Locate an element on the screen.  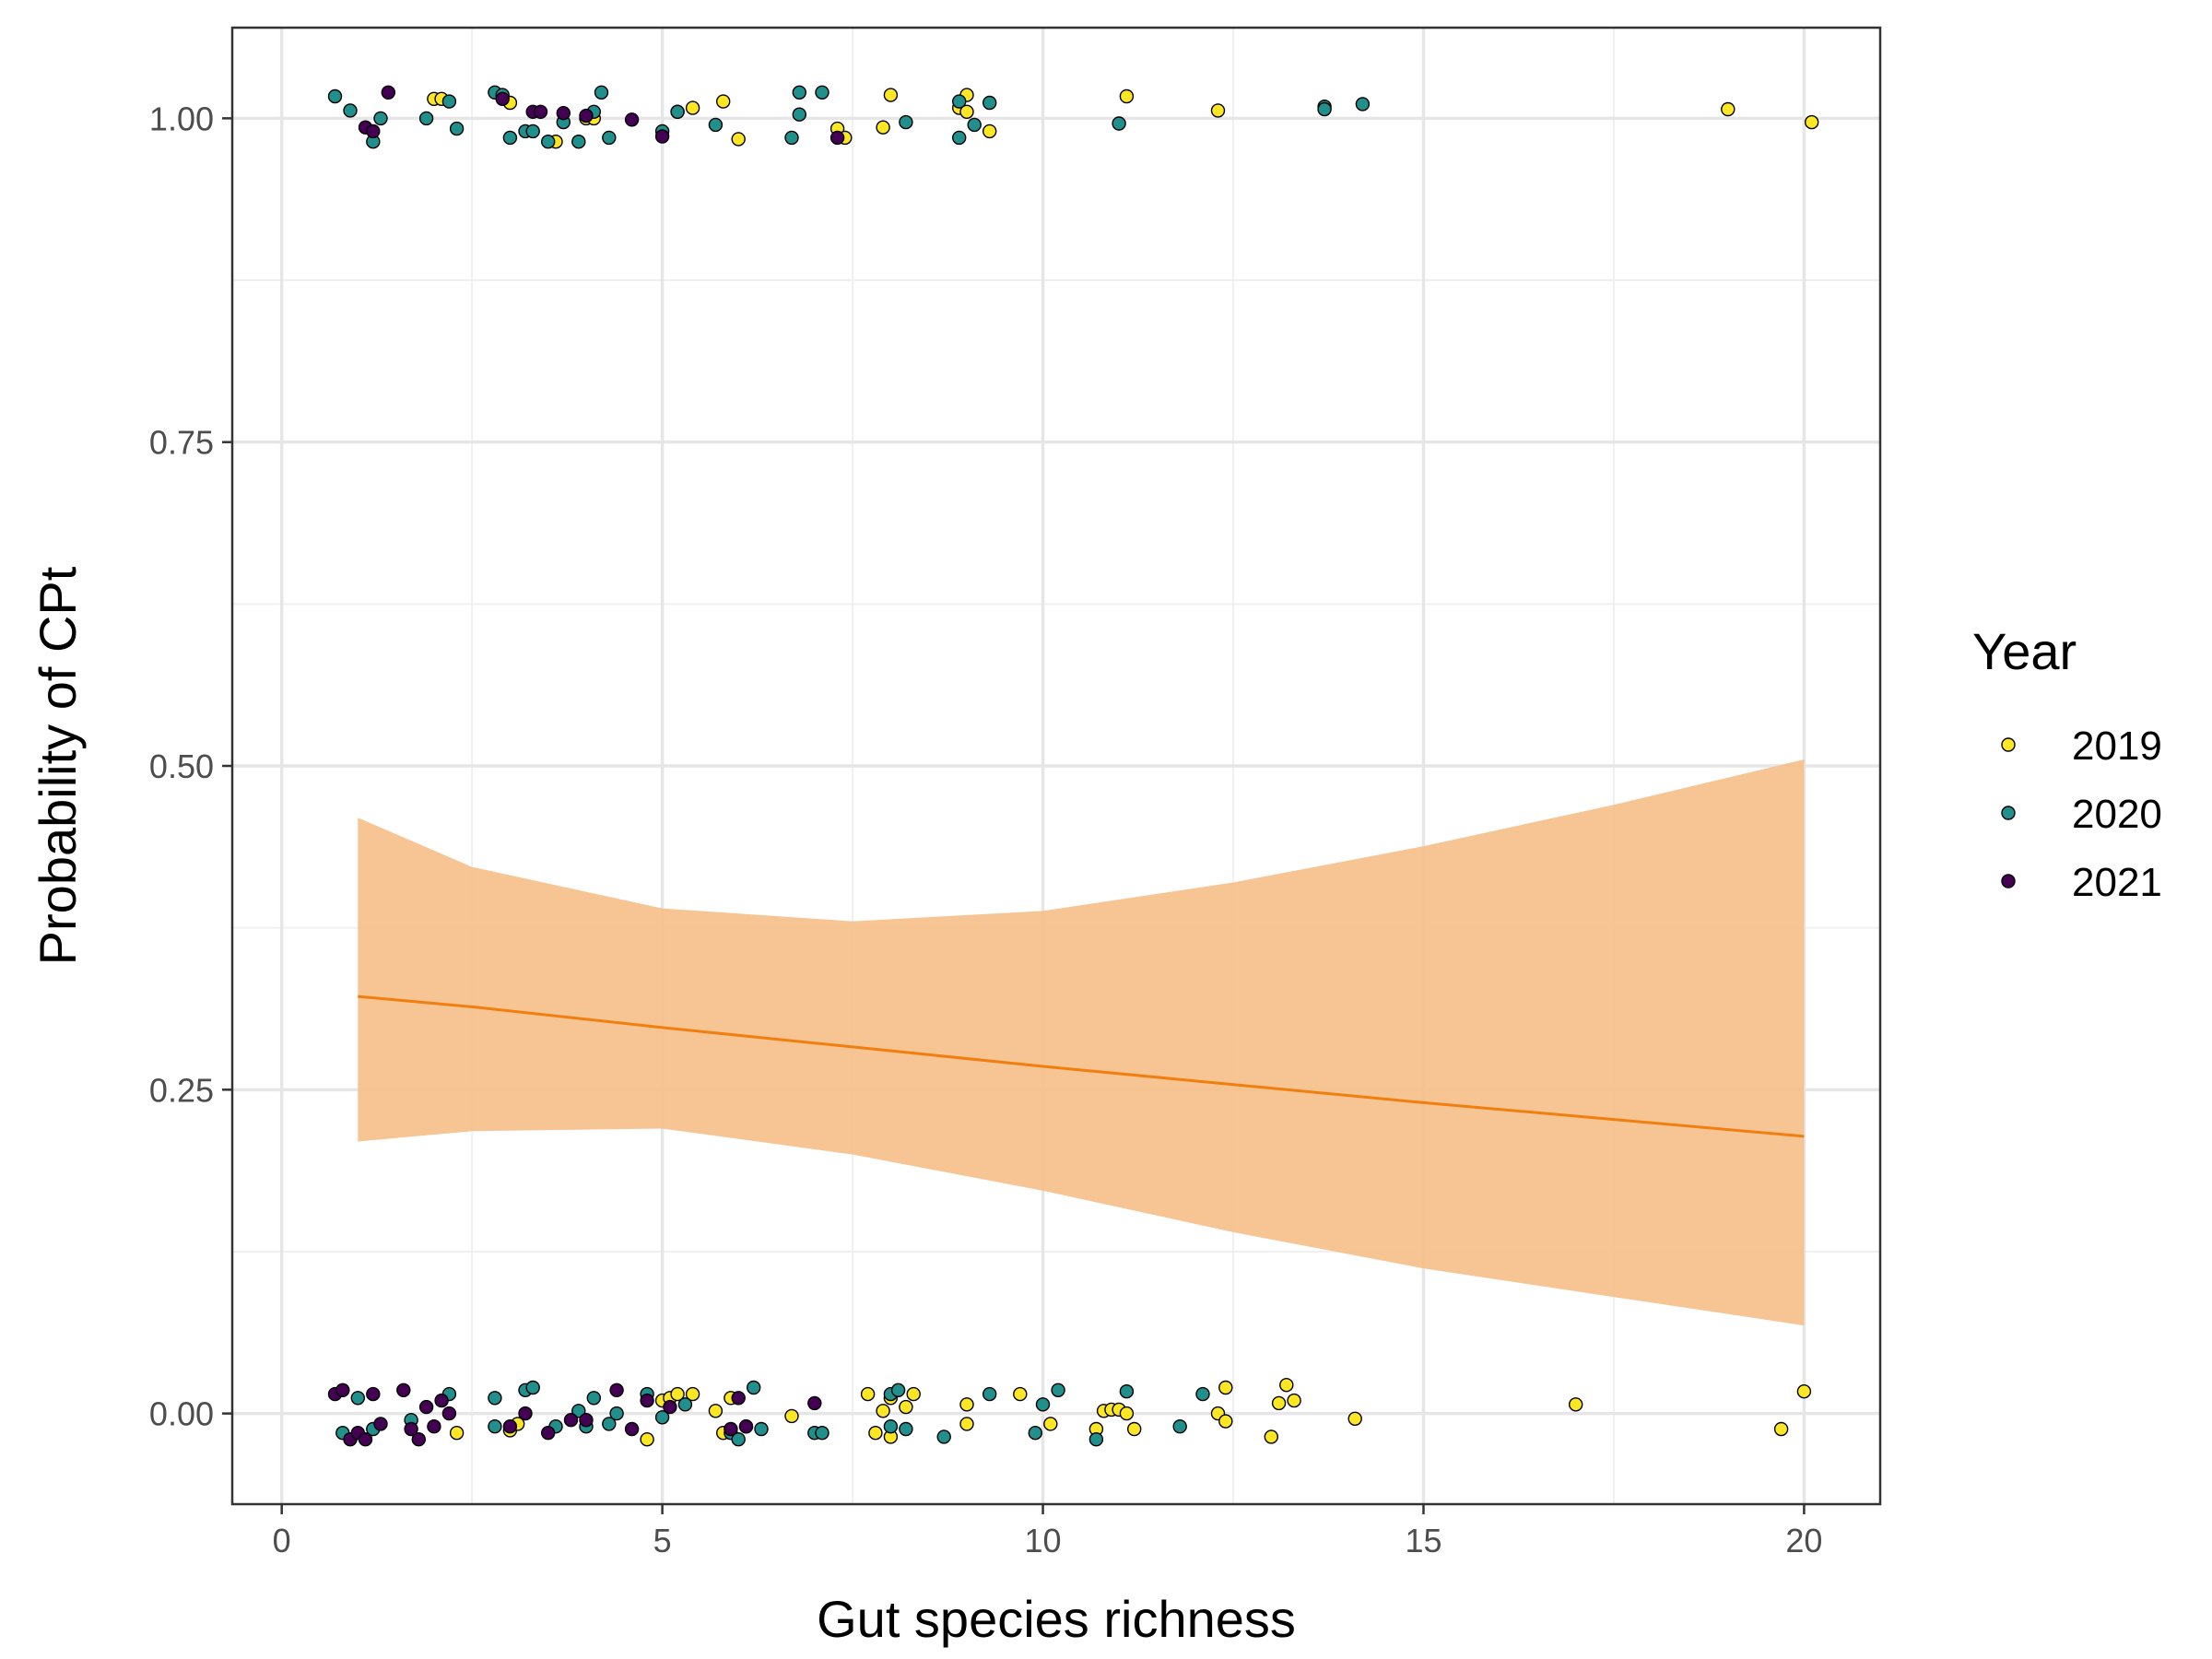
fit-line is located at coordinates (1081, 1066).